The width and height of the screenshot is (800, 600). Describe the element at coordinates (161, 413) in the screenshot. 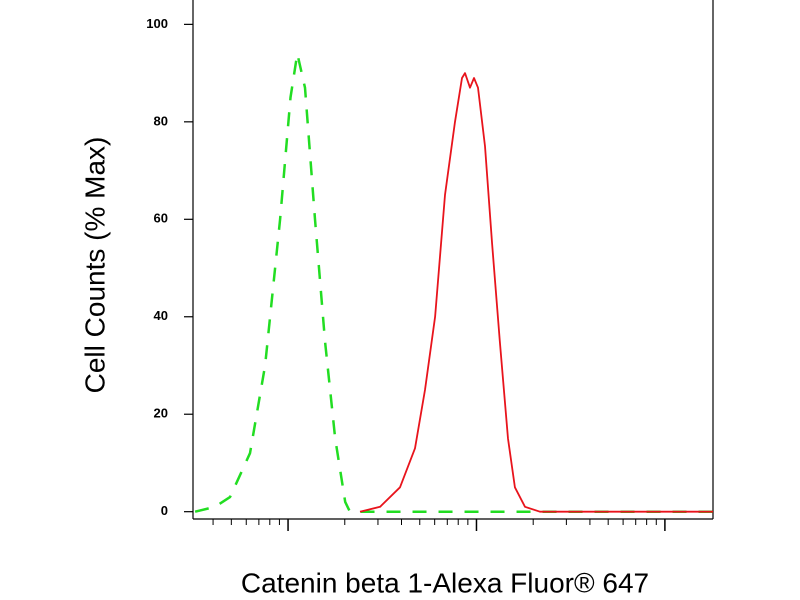

I see `y-tick-label: 20` at that location.